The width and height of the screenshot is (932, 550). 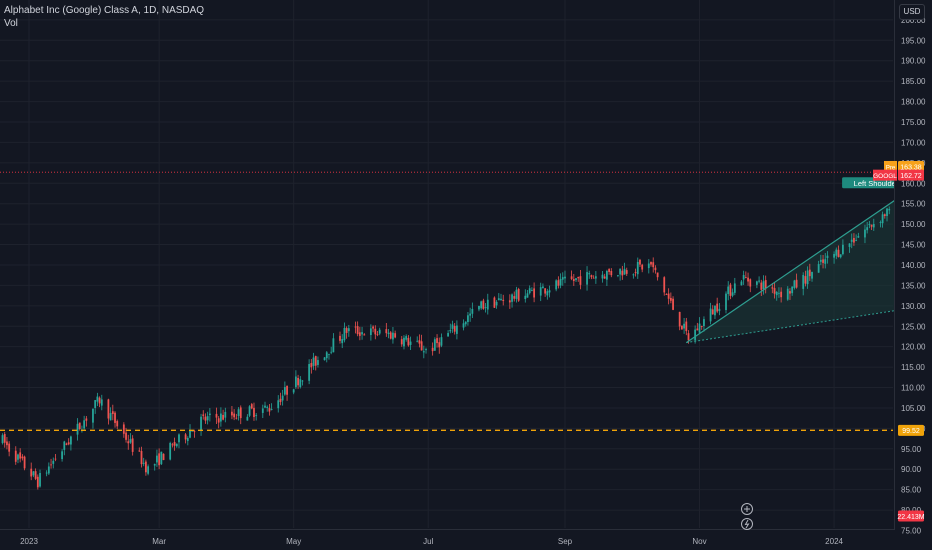 I want to click on add-icon, so click(x=747, y=509).